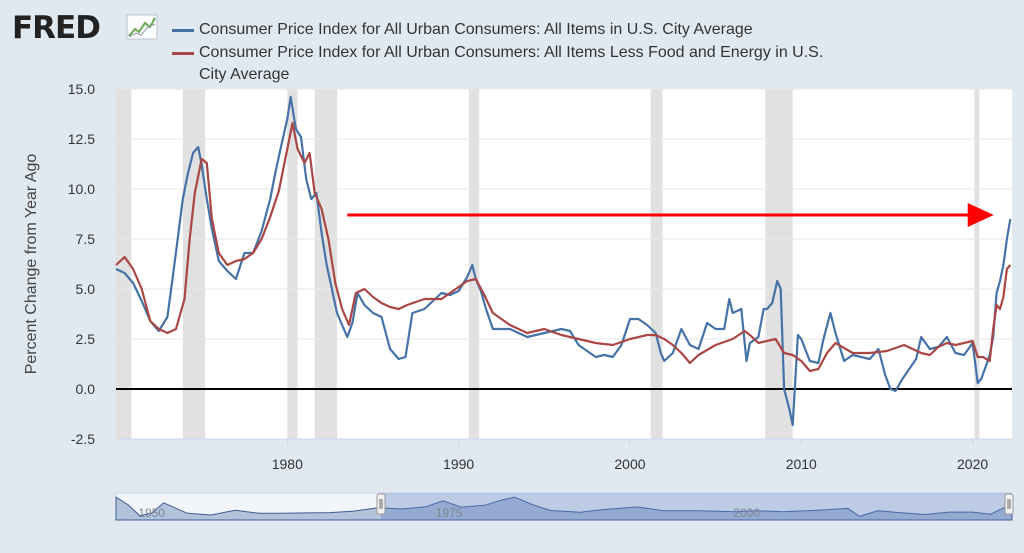  What do you see at coordinates (142, 27) in the screenshot?
I see `line-graph-icon` at bounding box center [142, 27].